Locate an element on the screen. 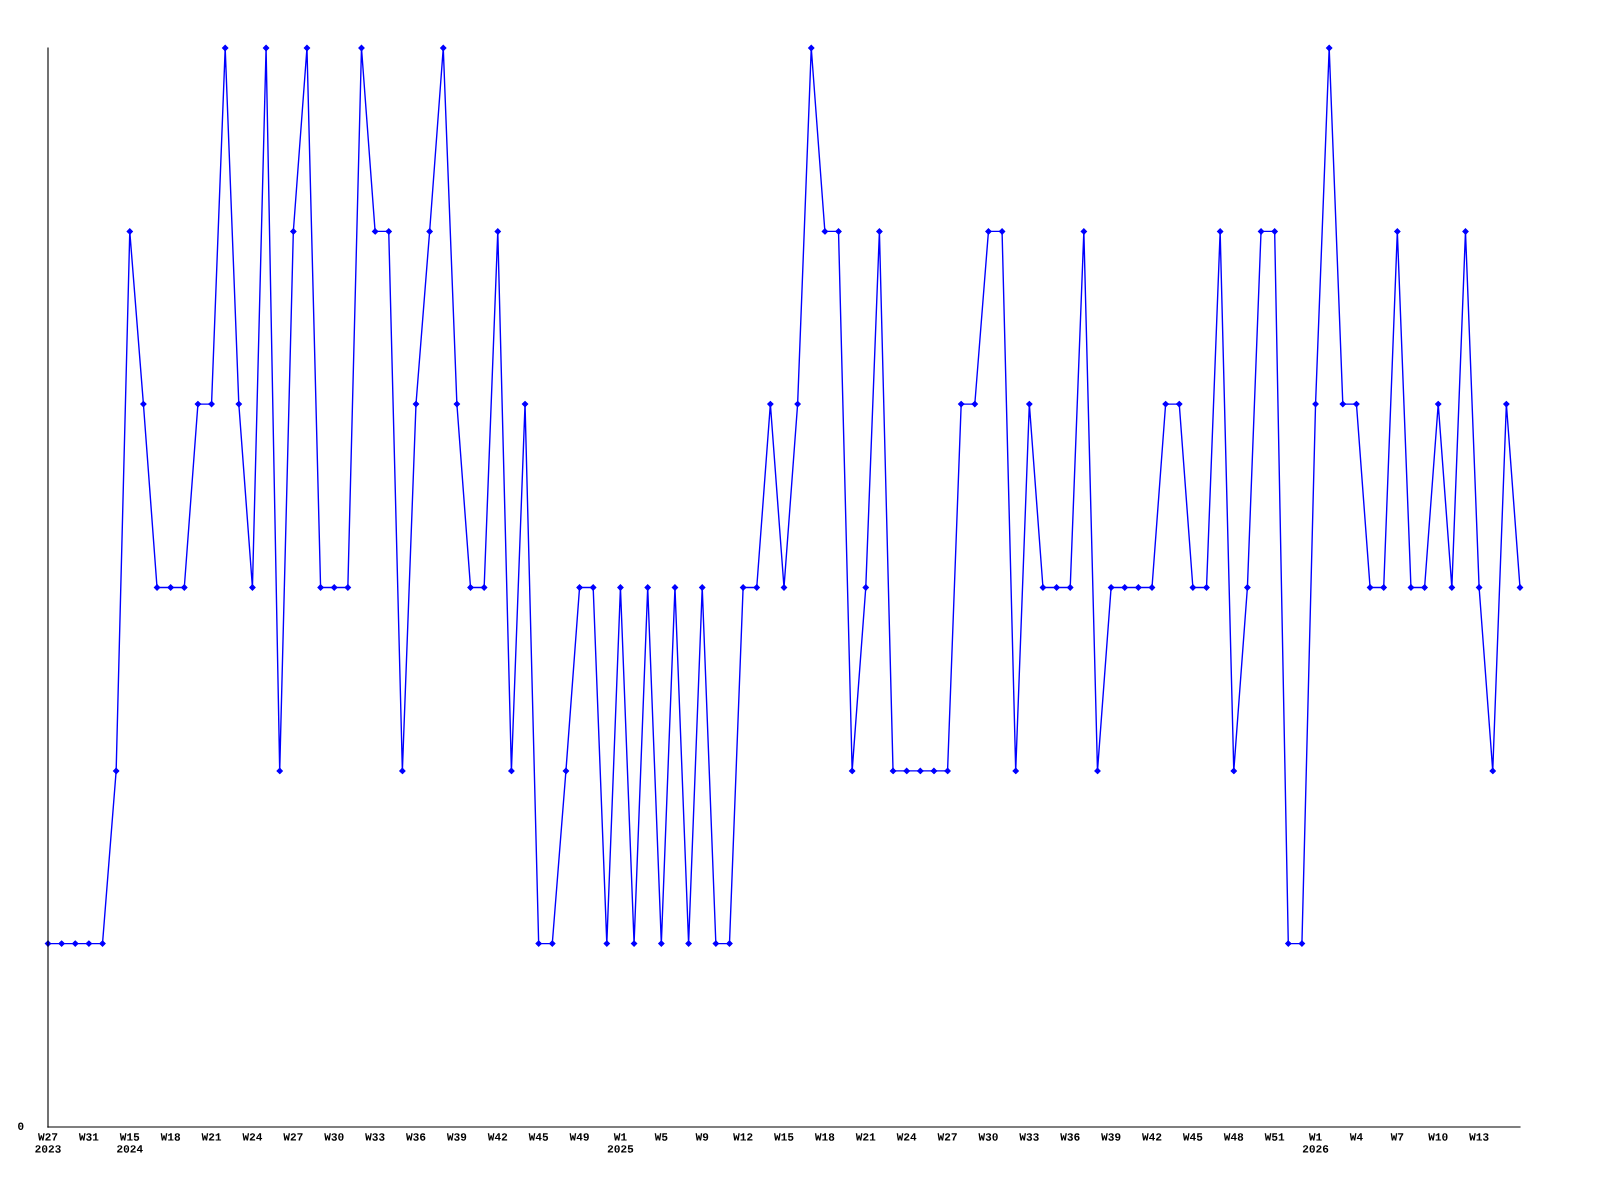 This screenshot has width=1600, height=1200. x-tick-label: W48 is located at coordinates (1233, 1137).